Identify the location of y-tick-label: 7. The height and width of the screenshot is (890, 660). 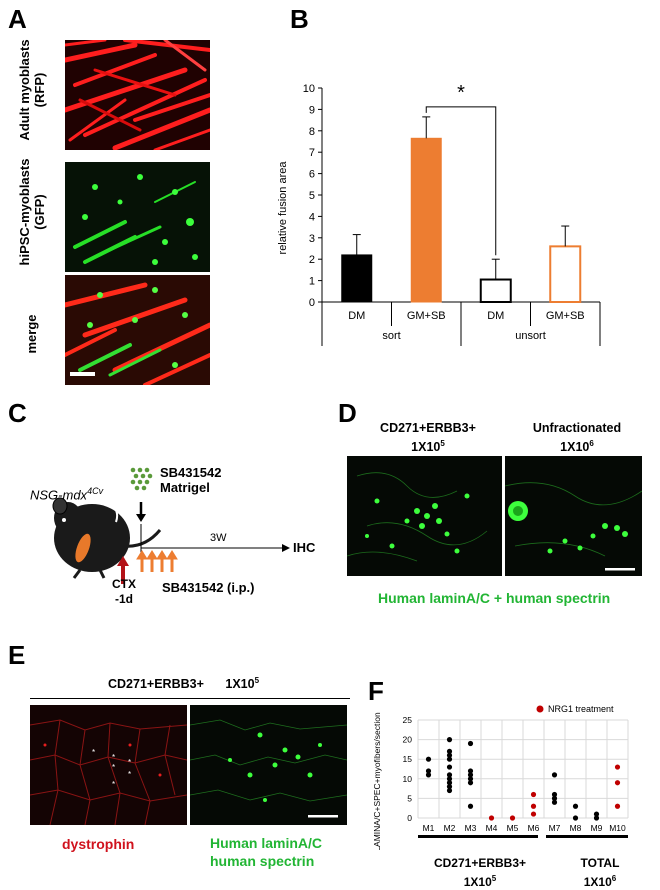
(312, 153).